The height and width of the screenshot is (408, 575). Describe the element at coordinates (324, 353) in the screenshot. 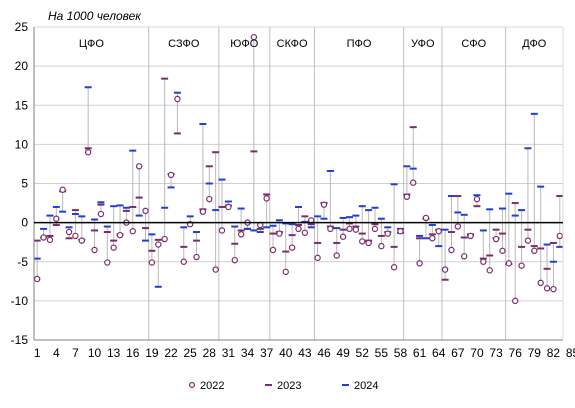

I see `x-tick-label: 46` at that location.